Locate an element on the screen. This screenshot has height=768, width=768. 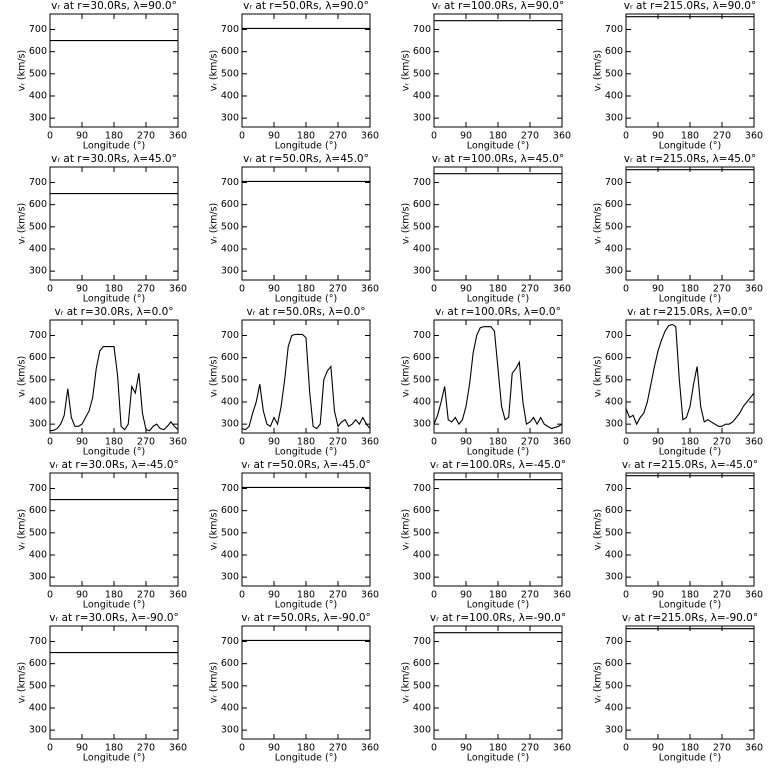
chart-title: vᵣ at r=30.0Rs, λ=45.0° is located at coordinates (114, 159).